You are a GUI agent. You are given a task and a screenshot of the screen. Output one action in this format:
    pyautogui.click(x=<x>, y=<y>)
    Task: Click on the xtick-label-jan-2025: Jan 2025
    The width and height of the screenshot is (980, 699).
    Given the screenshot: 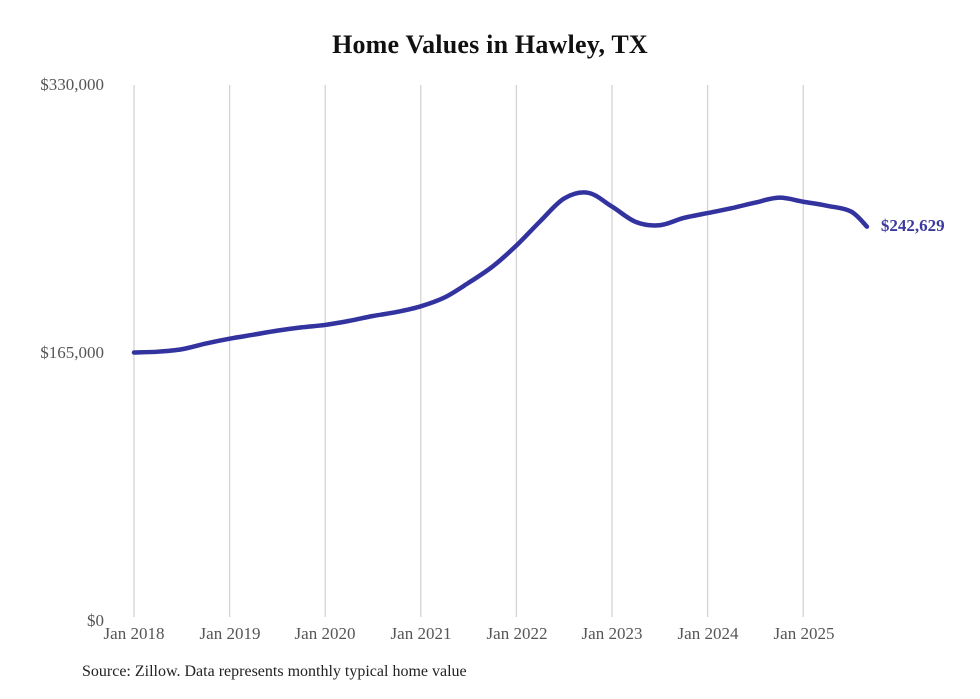 What is the action you would take?
    pyautogui.click(x=804, y=633)
    